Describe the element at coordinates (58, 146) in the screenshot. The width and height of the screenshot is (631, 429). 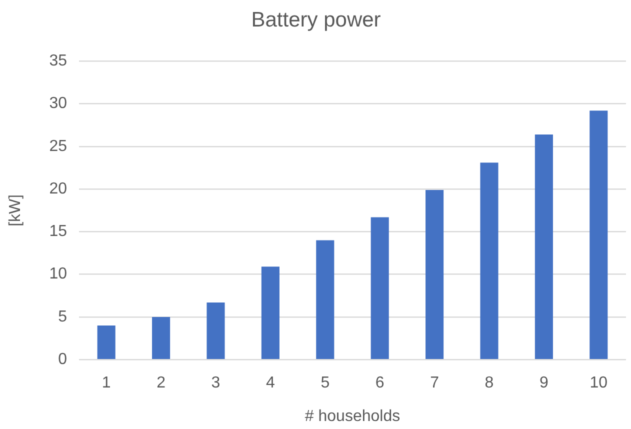
I see `y-tick-label: 25` at that location.